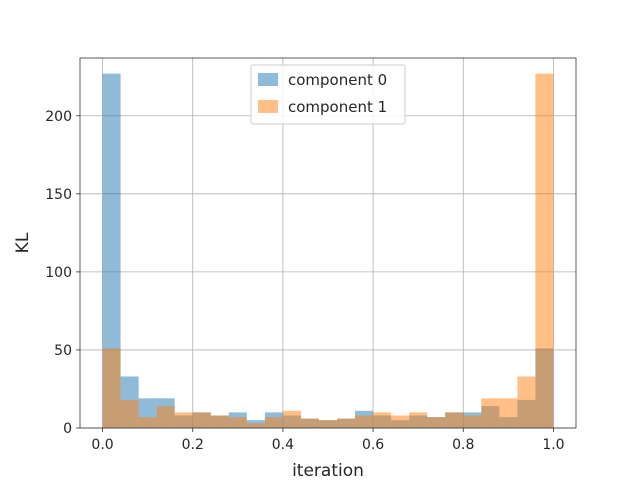  Describe the element at coordinates (337, 107) in the screenshot. I see `legend-label-component-1: component 1` at that location.